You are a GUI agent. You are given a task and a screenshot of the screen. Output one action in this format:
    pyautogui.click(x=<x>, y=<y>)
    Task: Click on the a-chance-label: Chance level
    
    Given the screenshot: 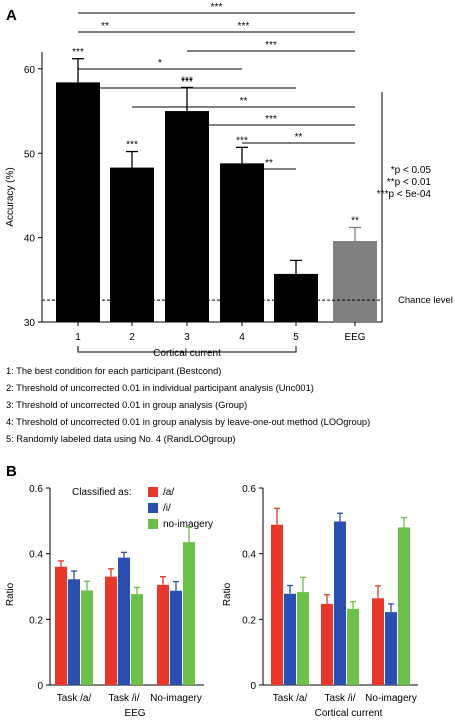 What is the action you would take?
    pyautogui.click(x=425, y=300)
    